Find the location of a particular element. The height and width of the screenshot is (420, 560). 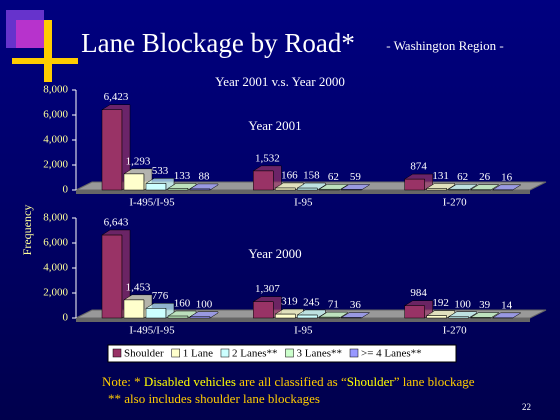

legend-label: Shoulder is located at coordinates (144, 354).